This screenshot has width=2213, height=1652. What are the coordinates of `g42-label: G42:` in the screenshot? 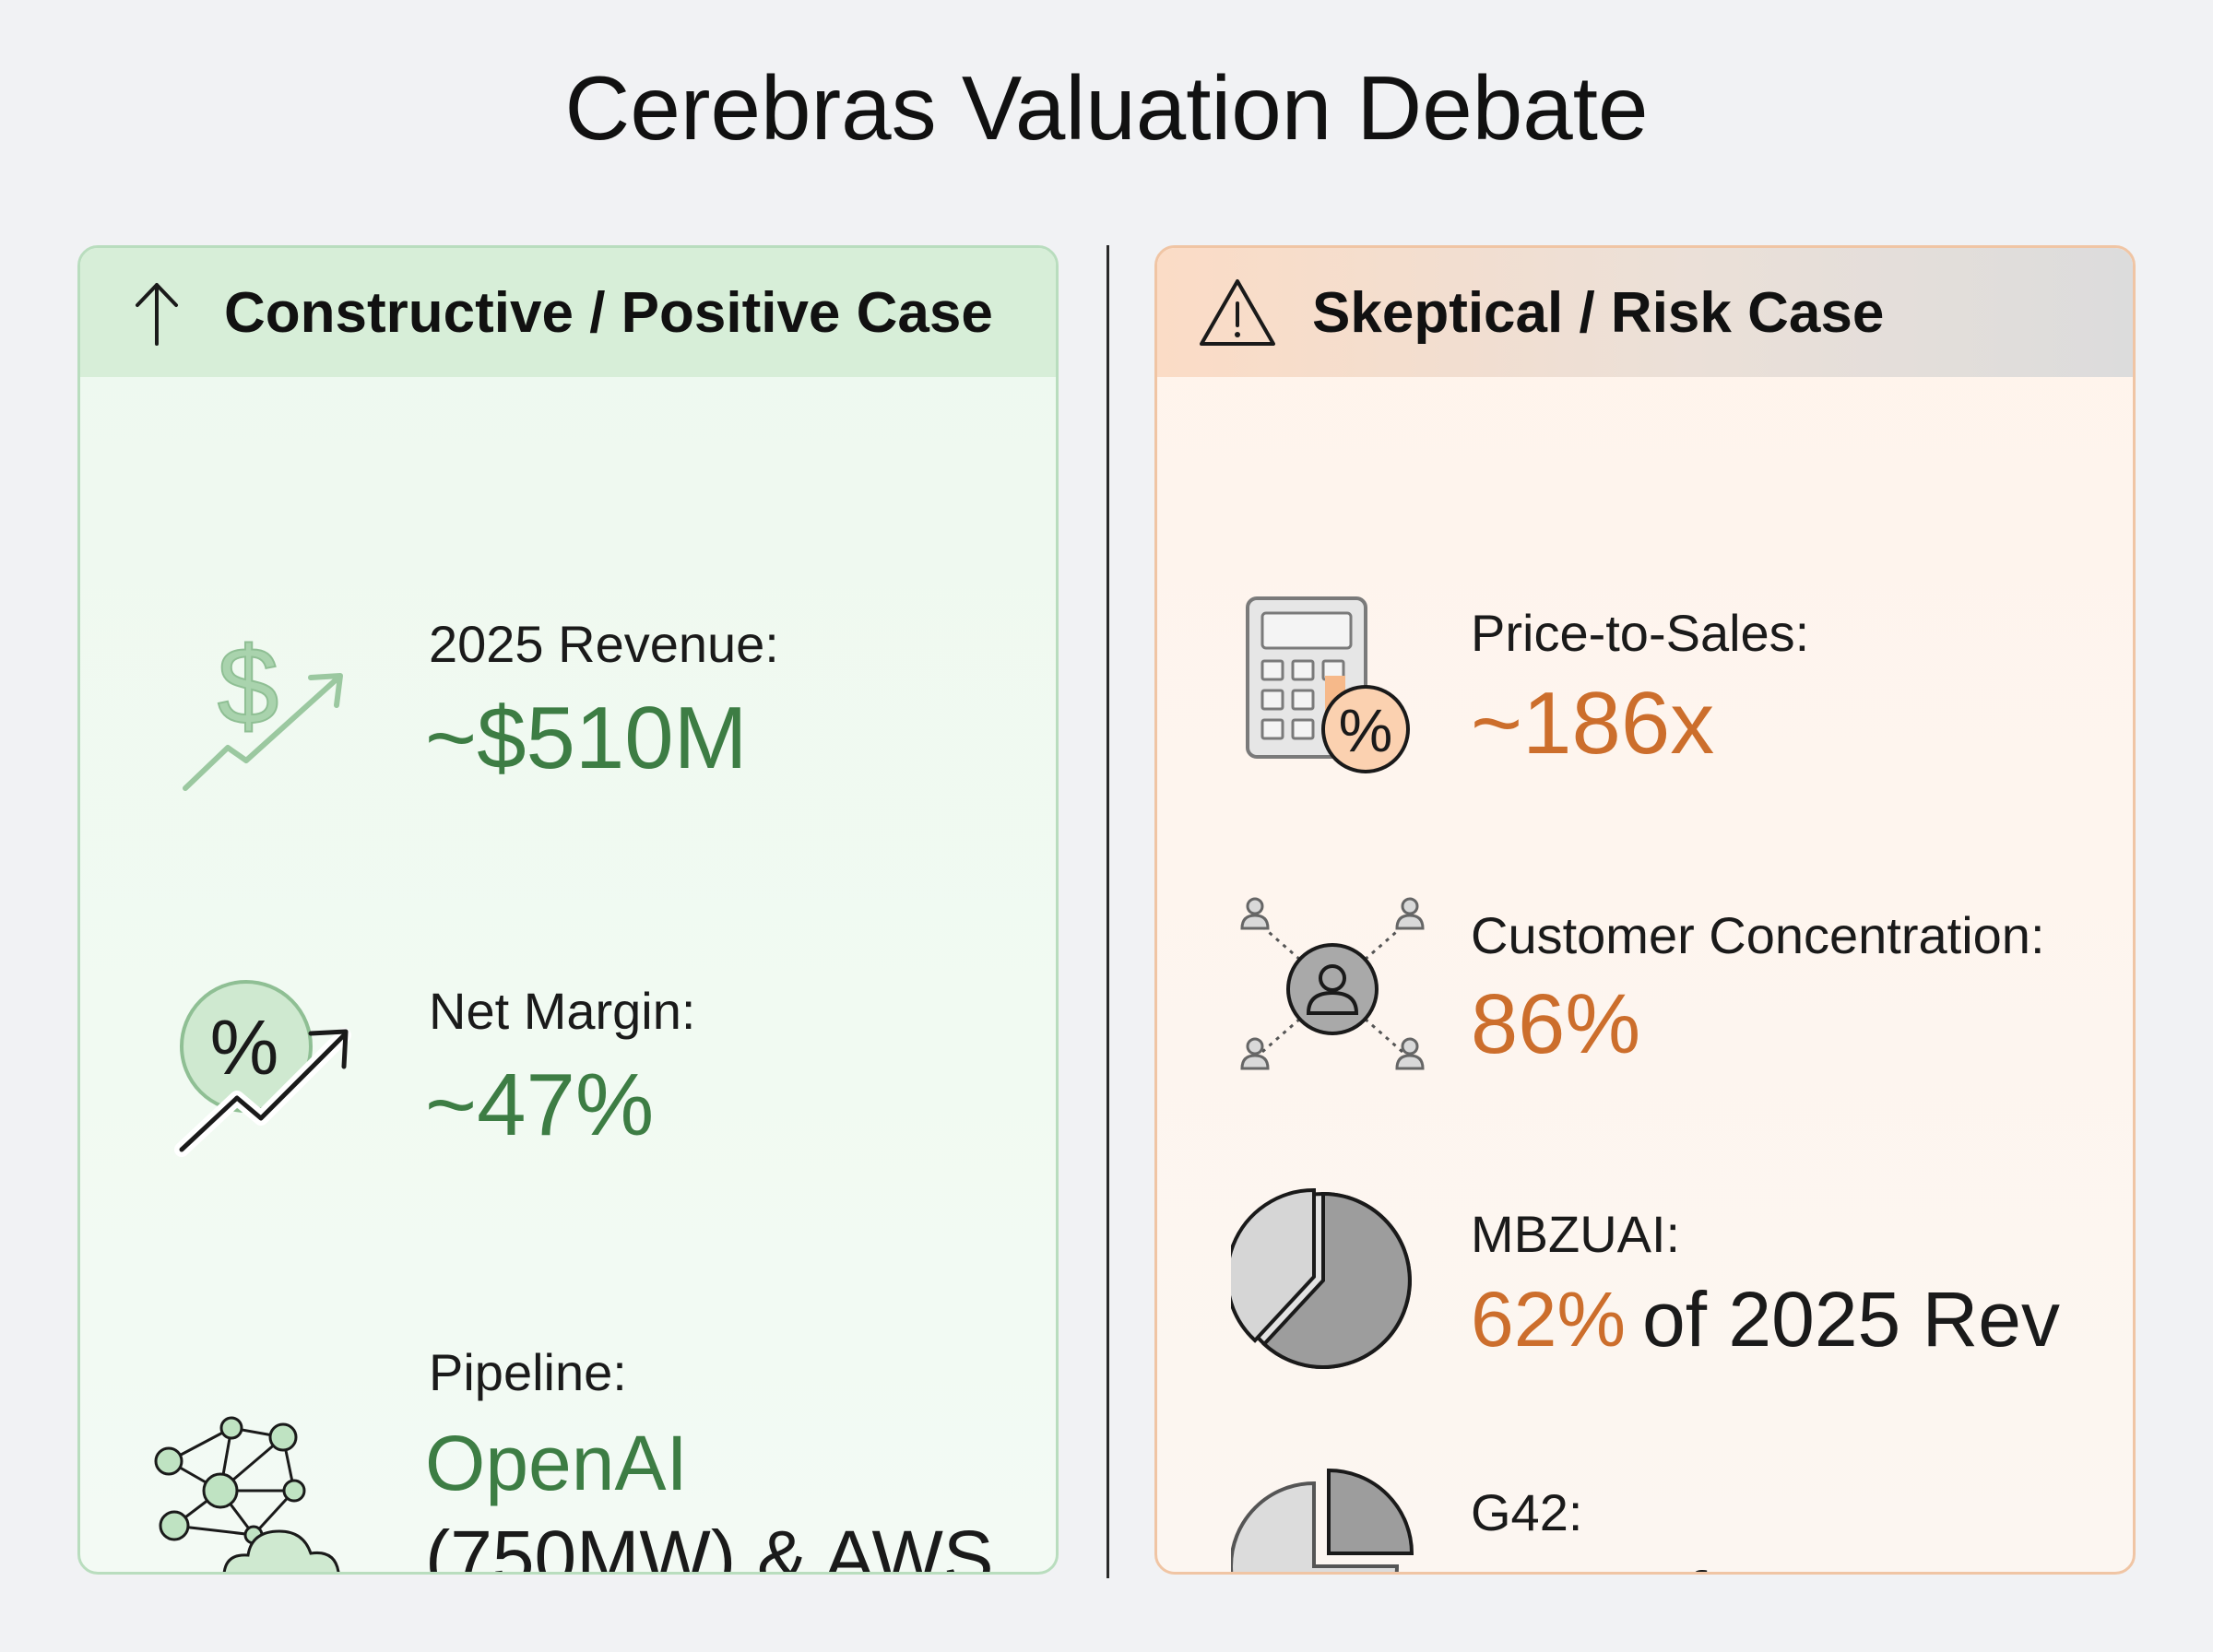 It's located at (1527, 1512).